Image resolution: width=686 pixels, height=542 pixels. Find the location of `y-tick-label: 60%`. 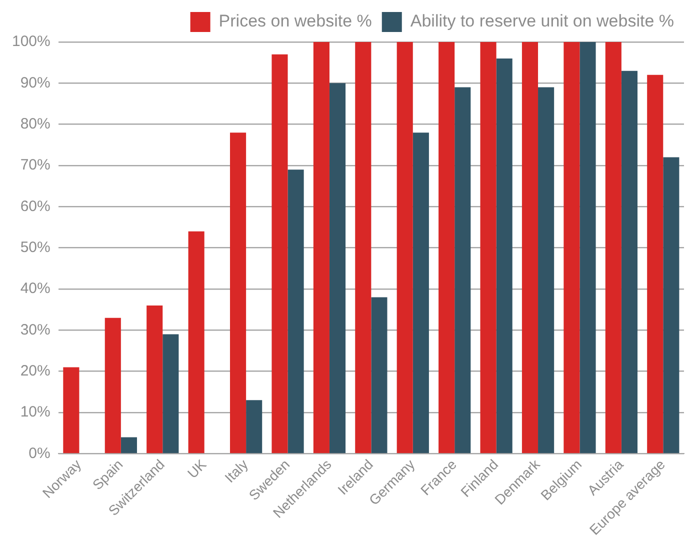

y-tick-label: 60% is located at coordinates (35, 206).